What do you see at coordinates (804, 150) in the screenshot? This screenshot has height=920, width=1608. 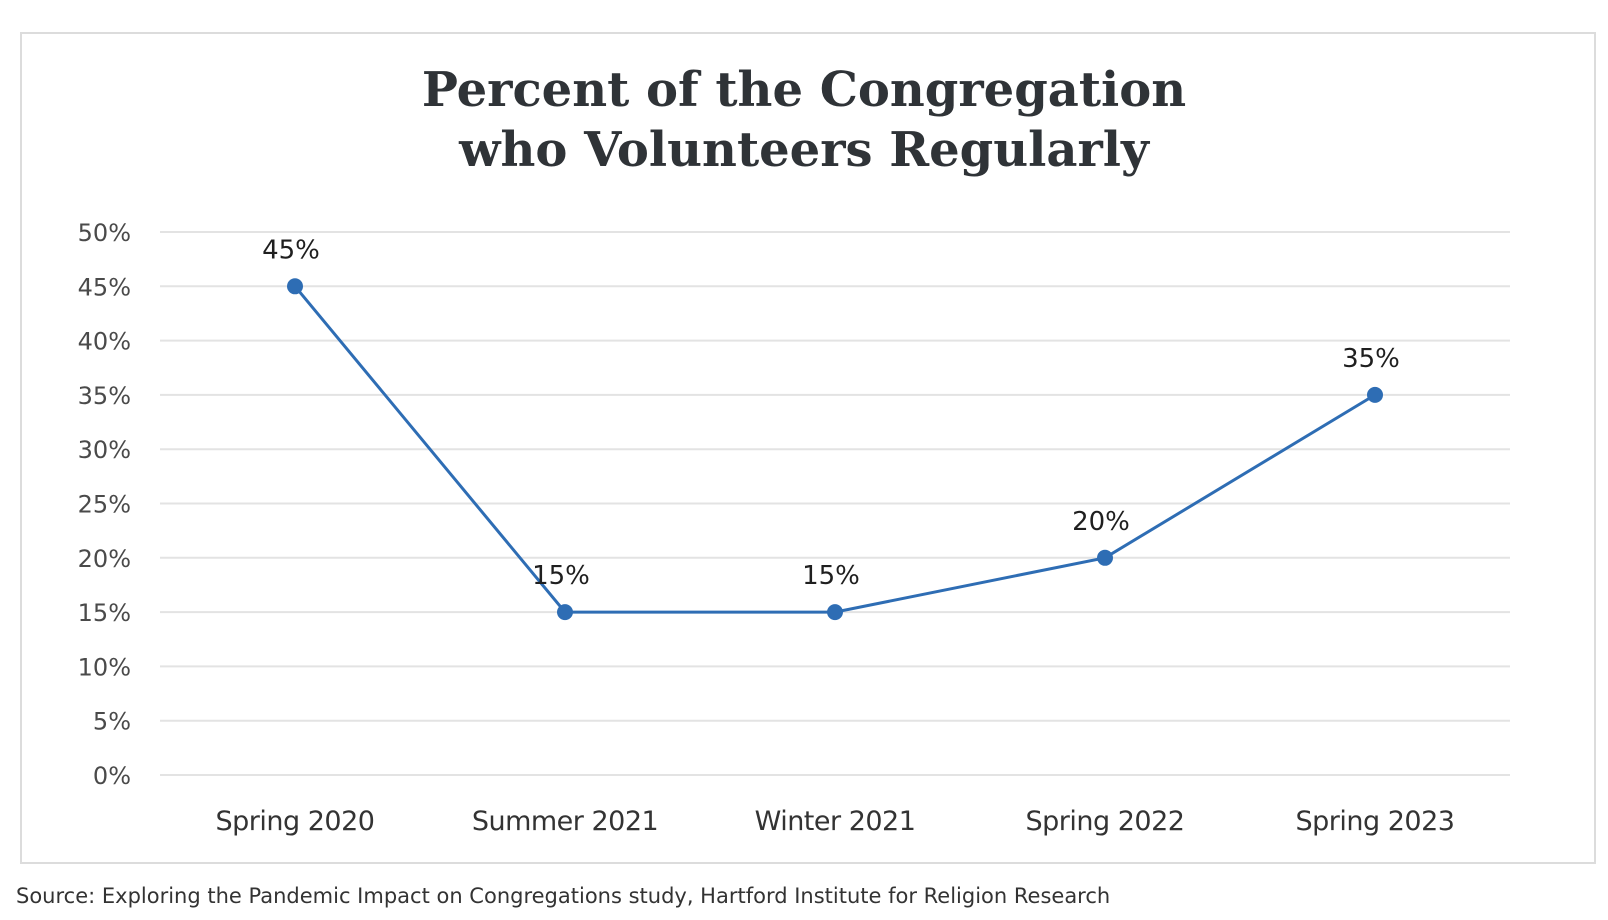 I see `chart-title-line-2: who Volunteers Regularly` at bounding box center [804, 150].